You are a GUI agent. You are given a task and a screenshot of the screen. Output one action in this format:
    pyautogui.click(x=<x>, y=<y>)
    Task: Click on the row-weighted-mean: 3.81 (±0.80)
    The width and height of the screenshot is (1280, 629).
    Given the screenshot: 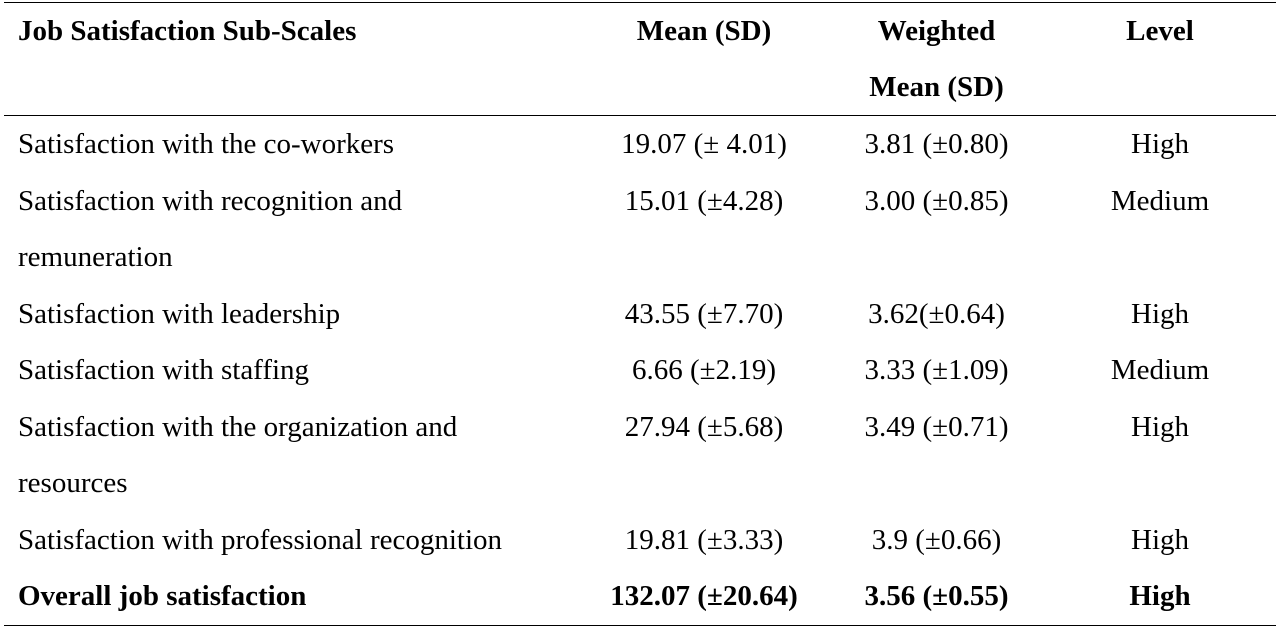 What is the action you would take?
    pyautogui.click(x=936, y=144)
    